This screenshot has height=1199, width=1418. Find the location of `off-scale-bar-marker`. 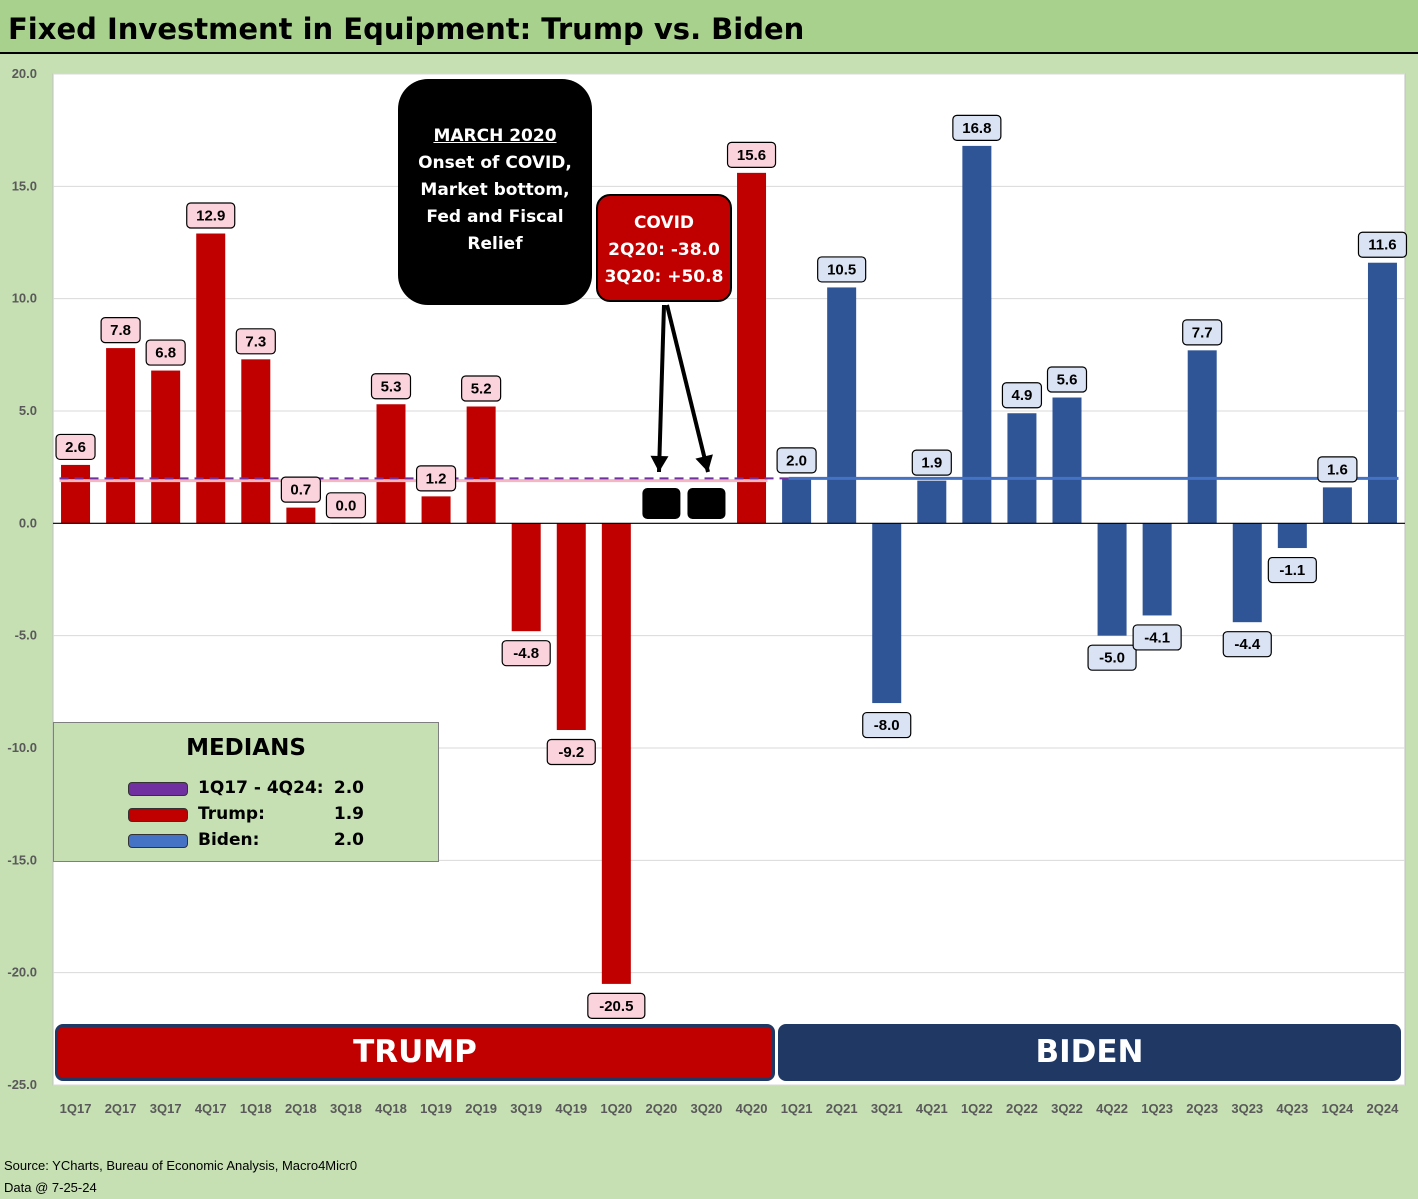

off-scale-bar-marker is located at coordinates (661, 503).